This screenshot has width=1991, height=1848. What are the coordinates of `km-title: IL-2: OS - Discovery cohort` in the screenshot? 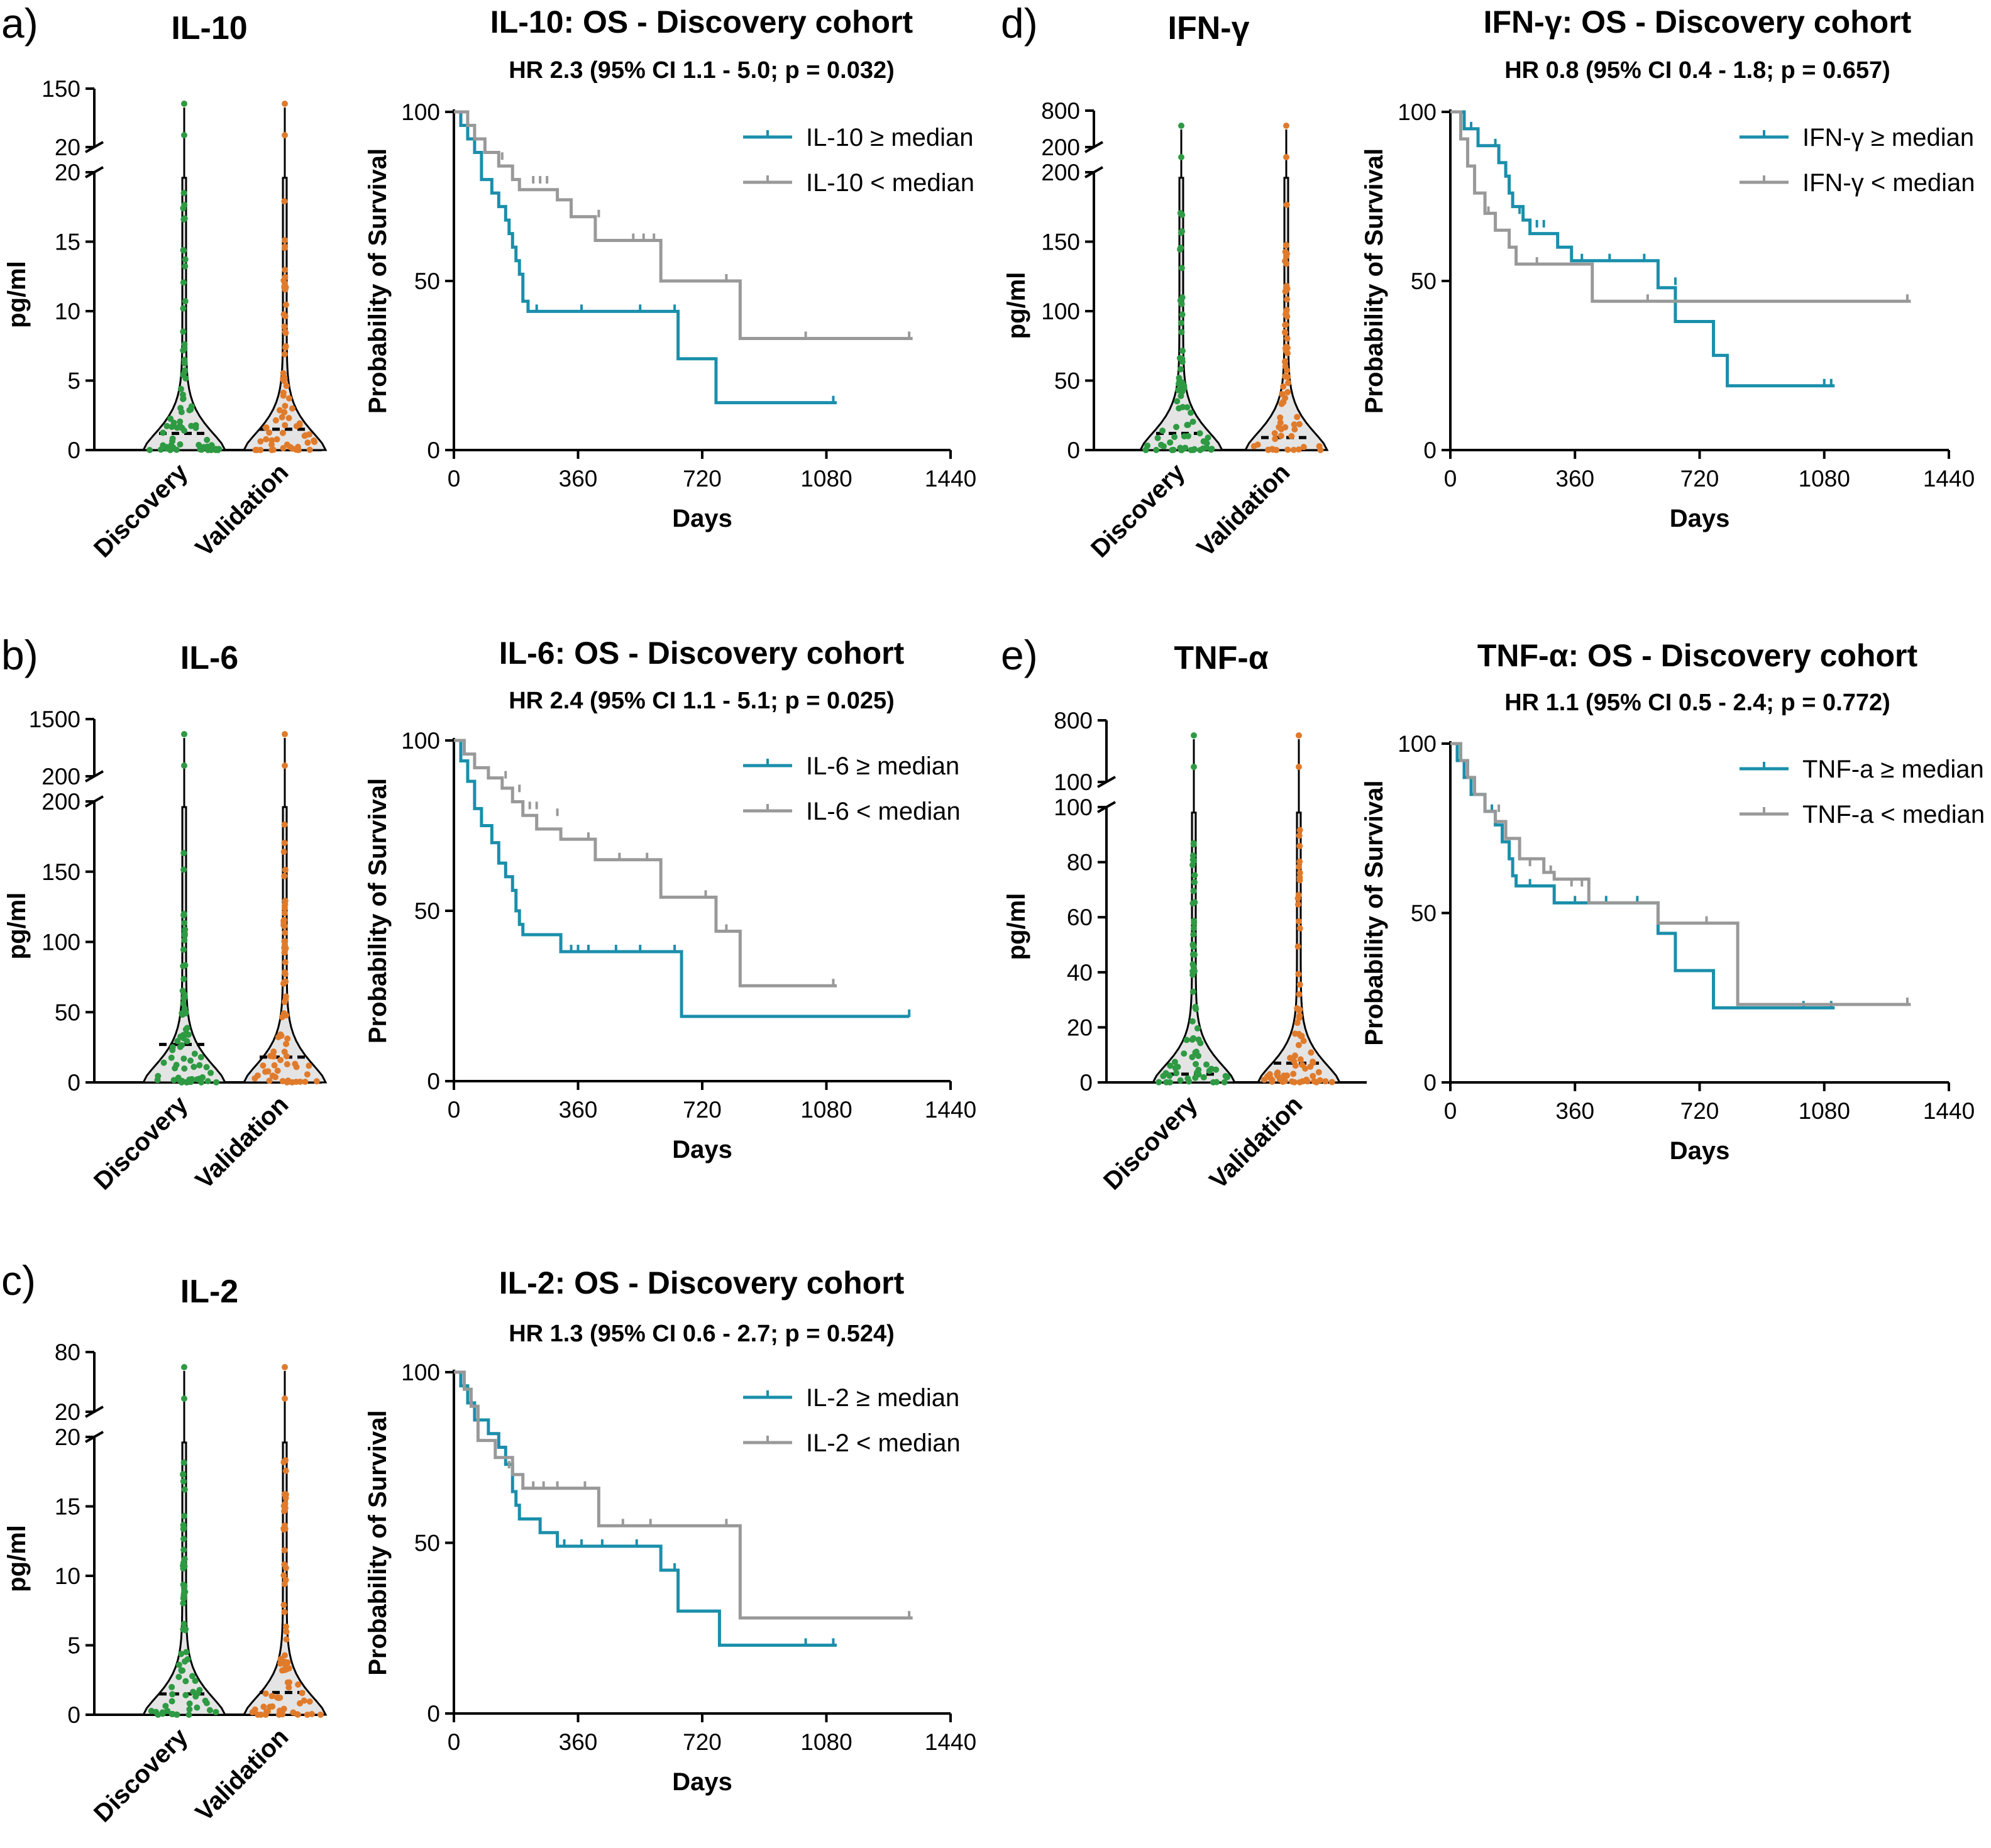 It's located at (702, 1283).